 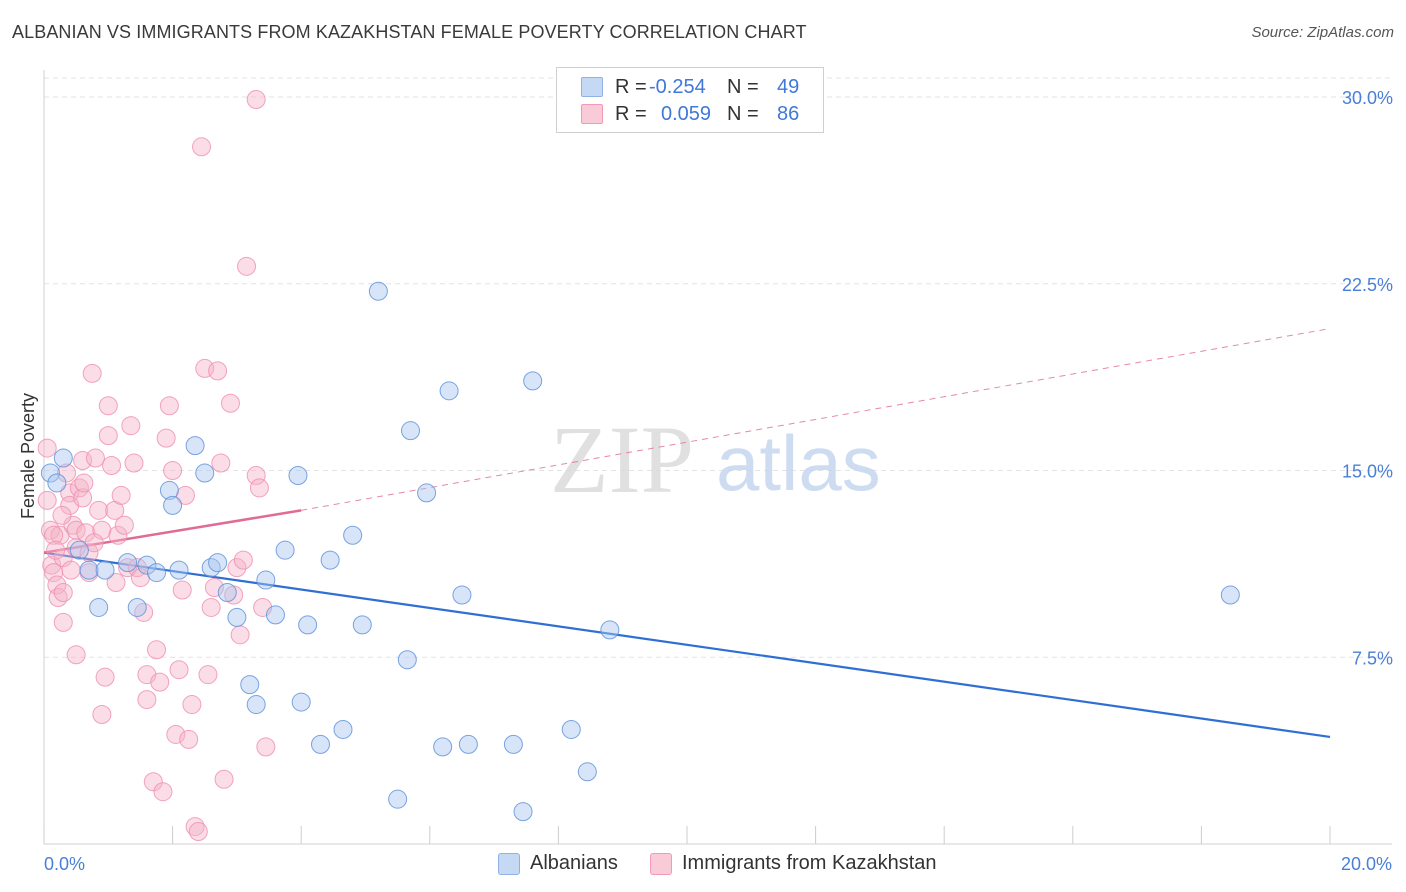 What do you see at coordinates (1366, 864) in the screenshot?
I see `x-tick-label: 20.0%` at bounding box center [1366, 864].